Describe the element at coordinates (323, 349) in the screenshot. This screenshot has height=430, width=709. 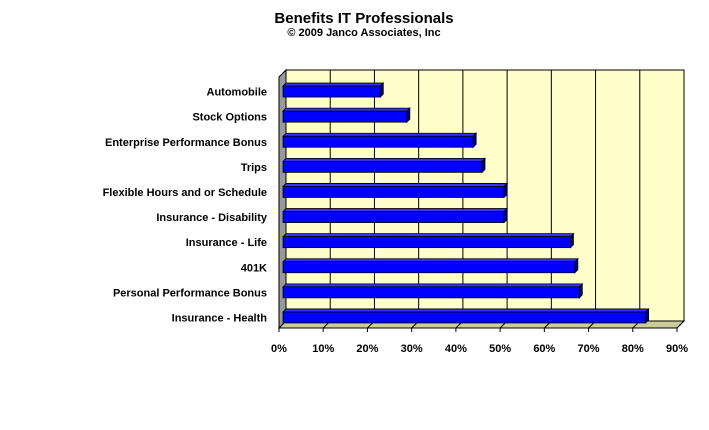
I see `x-tick-label: 10%` at that location.